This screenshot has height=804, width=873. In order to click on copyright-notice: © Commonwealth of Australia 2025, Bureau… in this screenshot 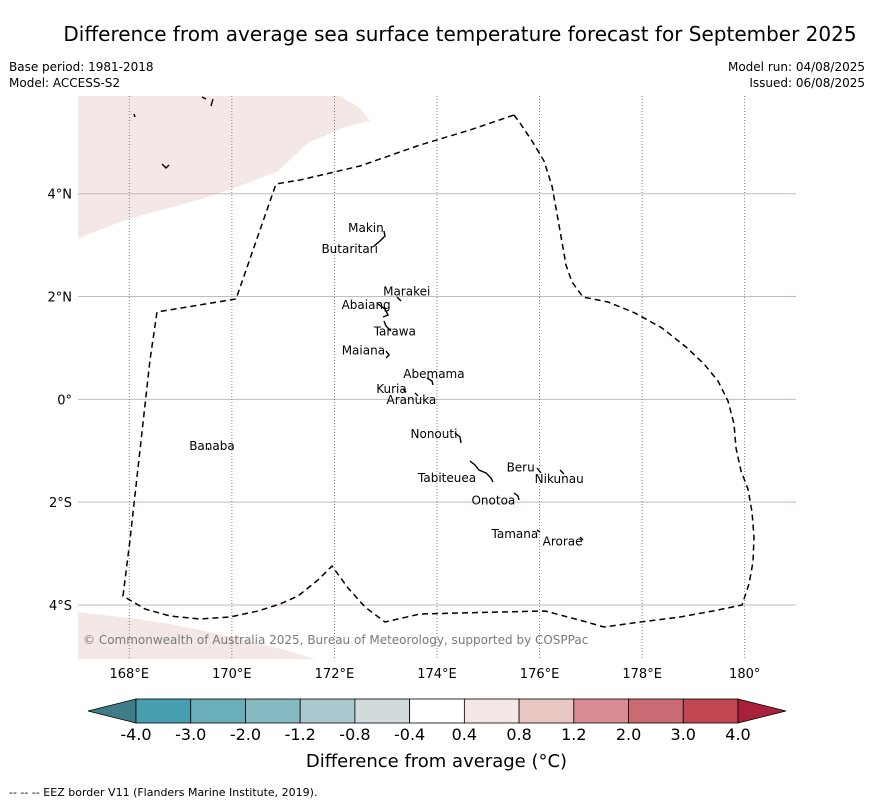, I will do `click(335, 640)`.